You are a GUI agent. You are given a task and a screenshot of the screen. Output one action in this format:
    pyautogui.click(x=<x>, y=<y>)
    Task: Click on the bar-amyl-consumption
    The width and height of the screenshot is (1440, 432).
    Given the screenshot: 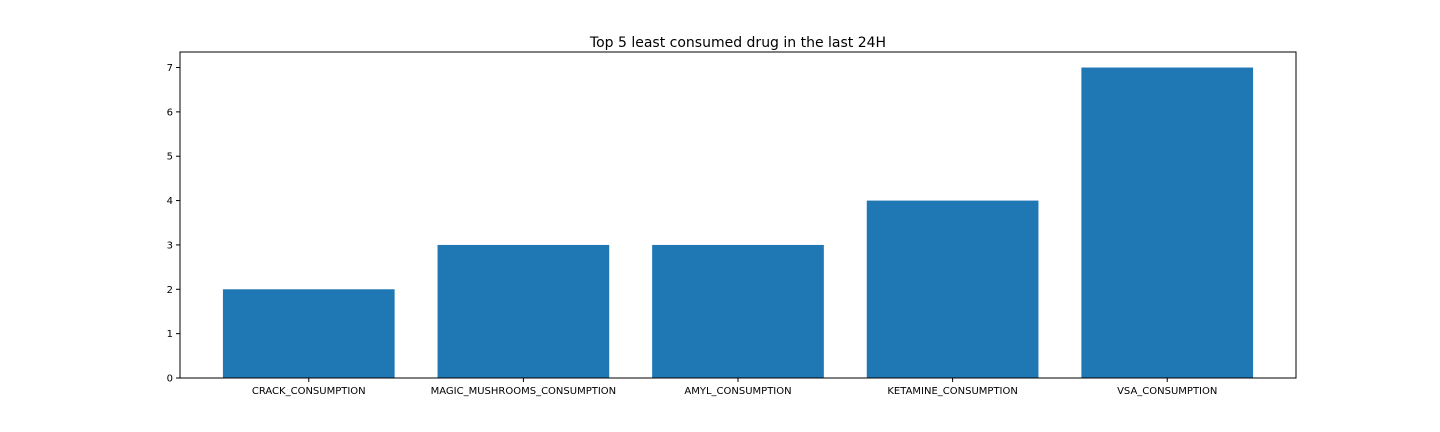 What is the action you would take?
    pyautogui.click(x=738, y=311)
    